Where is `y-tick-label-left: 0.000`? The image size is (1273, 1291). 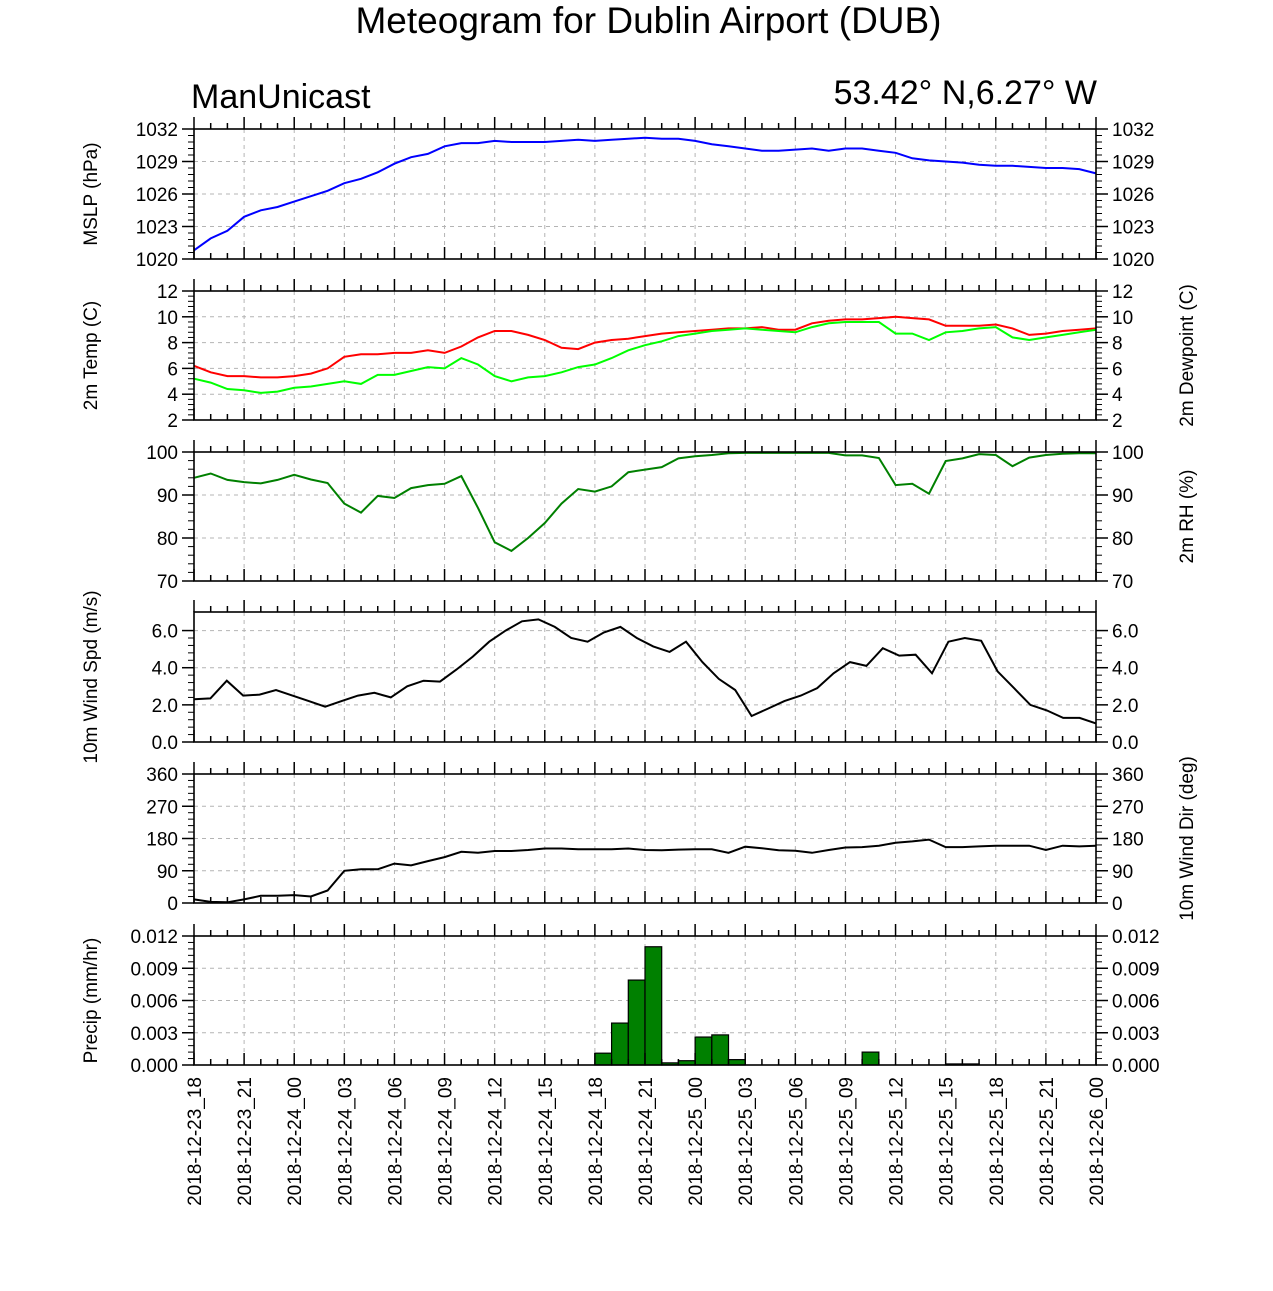 y-tick-label-left: 0.000 is located at coordinates (154, 1066).